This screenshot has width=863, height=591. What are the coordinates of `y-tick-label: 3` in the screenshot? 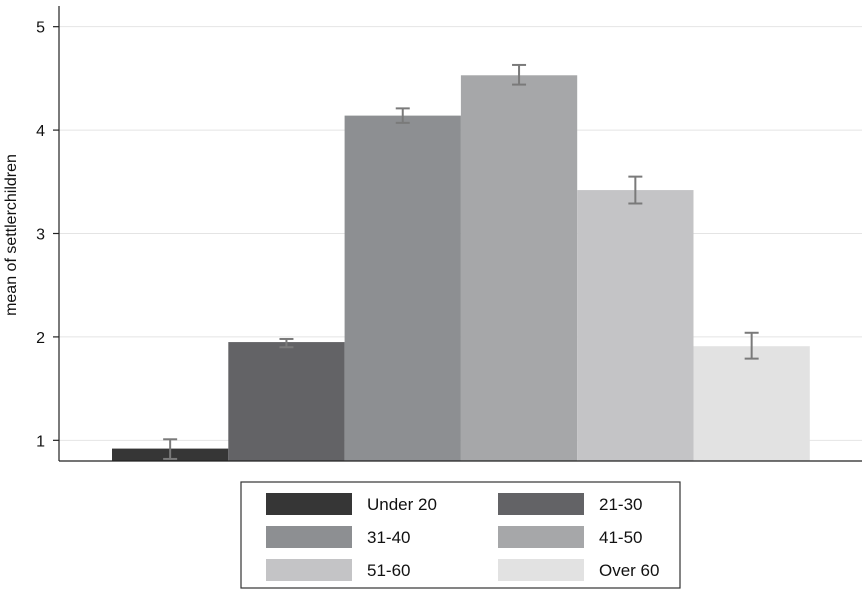 It's located at (40, 235).